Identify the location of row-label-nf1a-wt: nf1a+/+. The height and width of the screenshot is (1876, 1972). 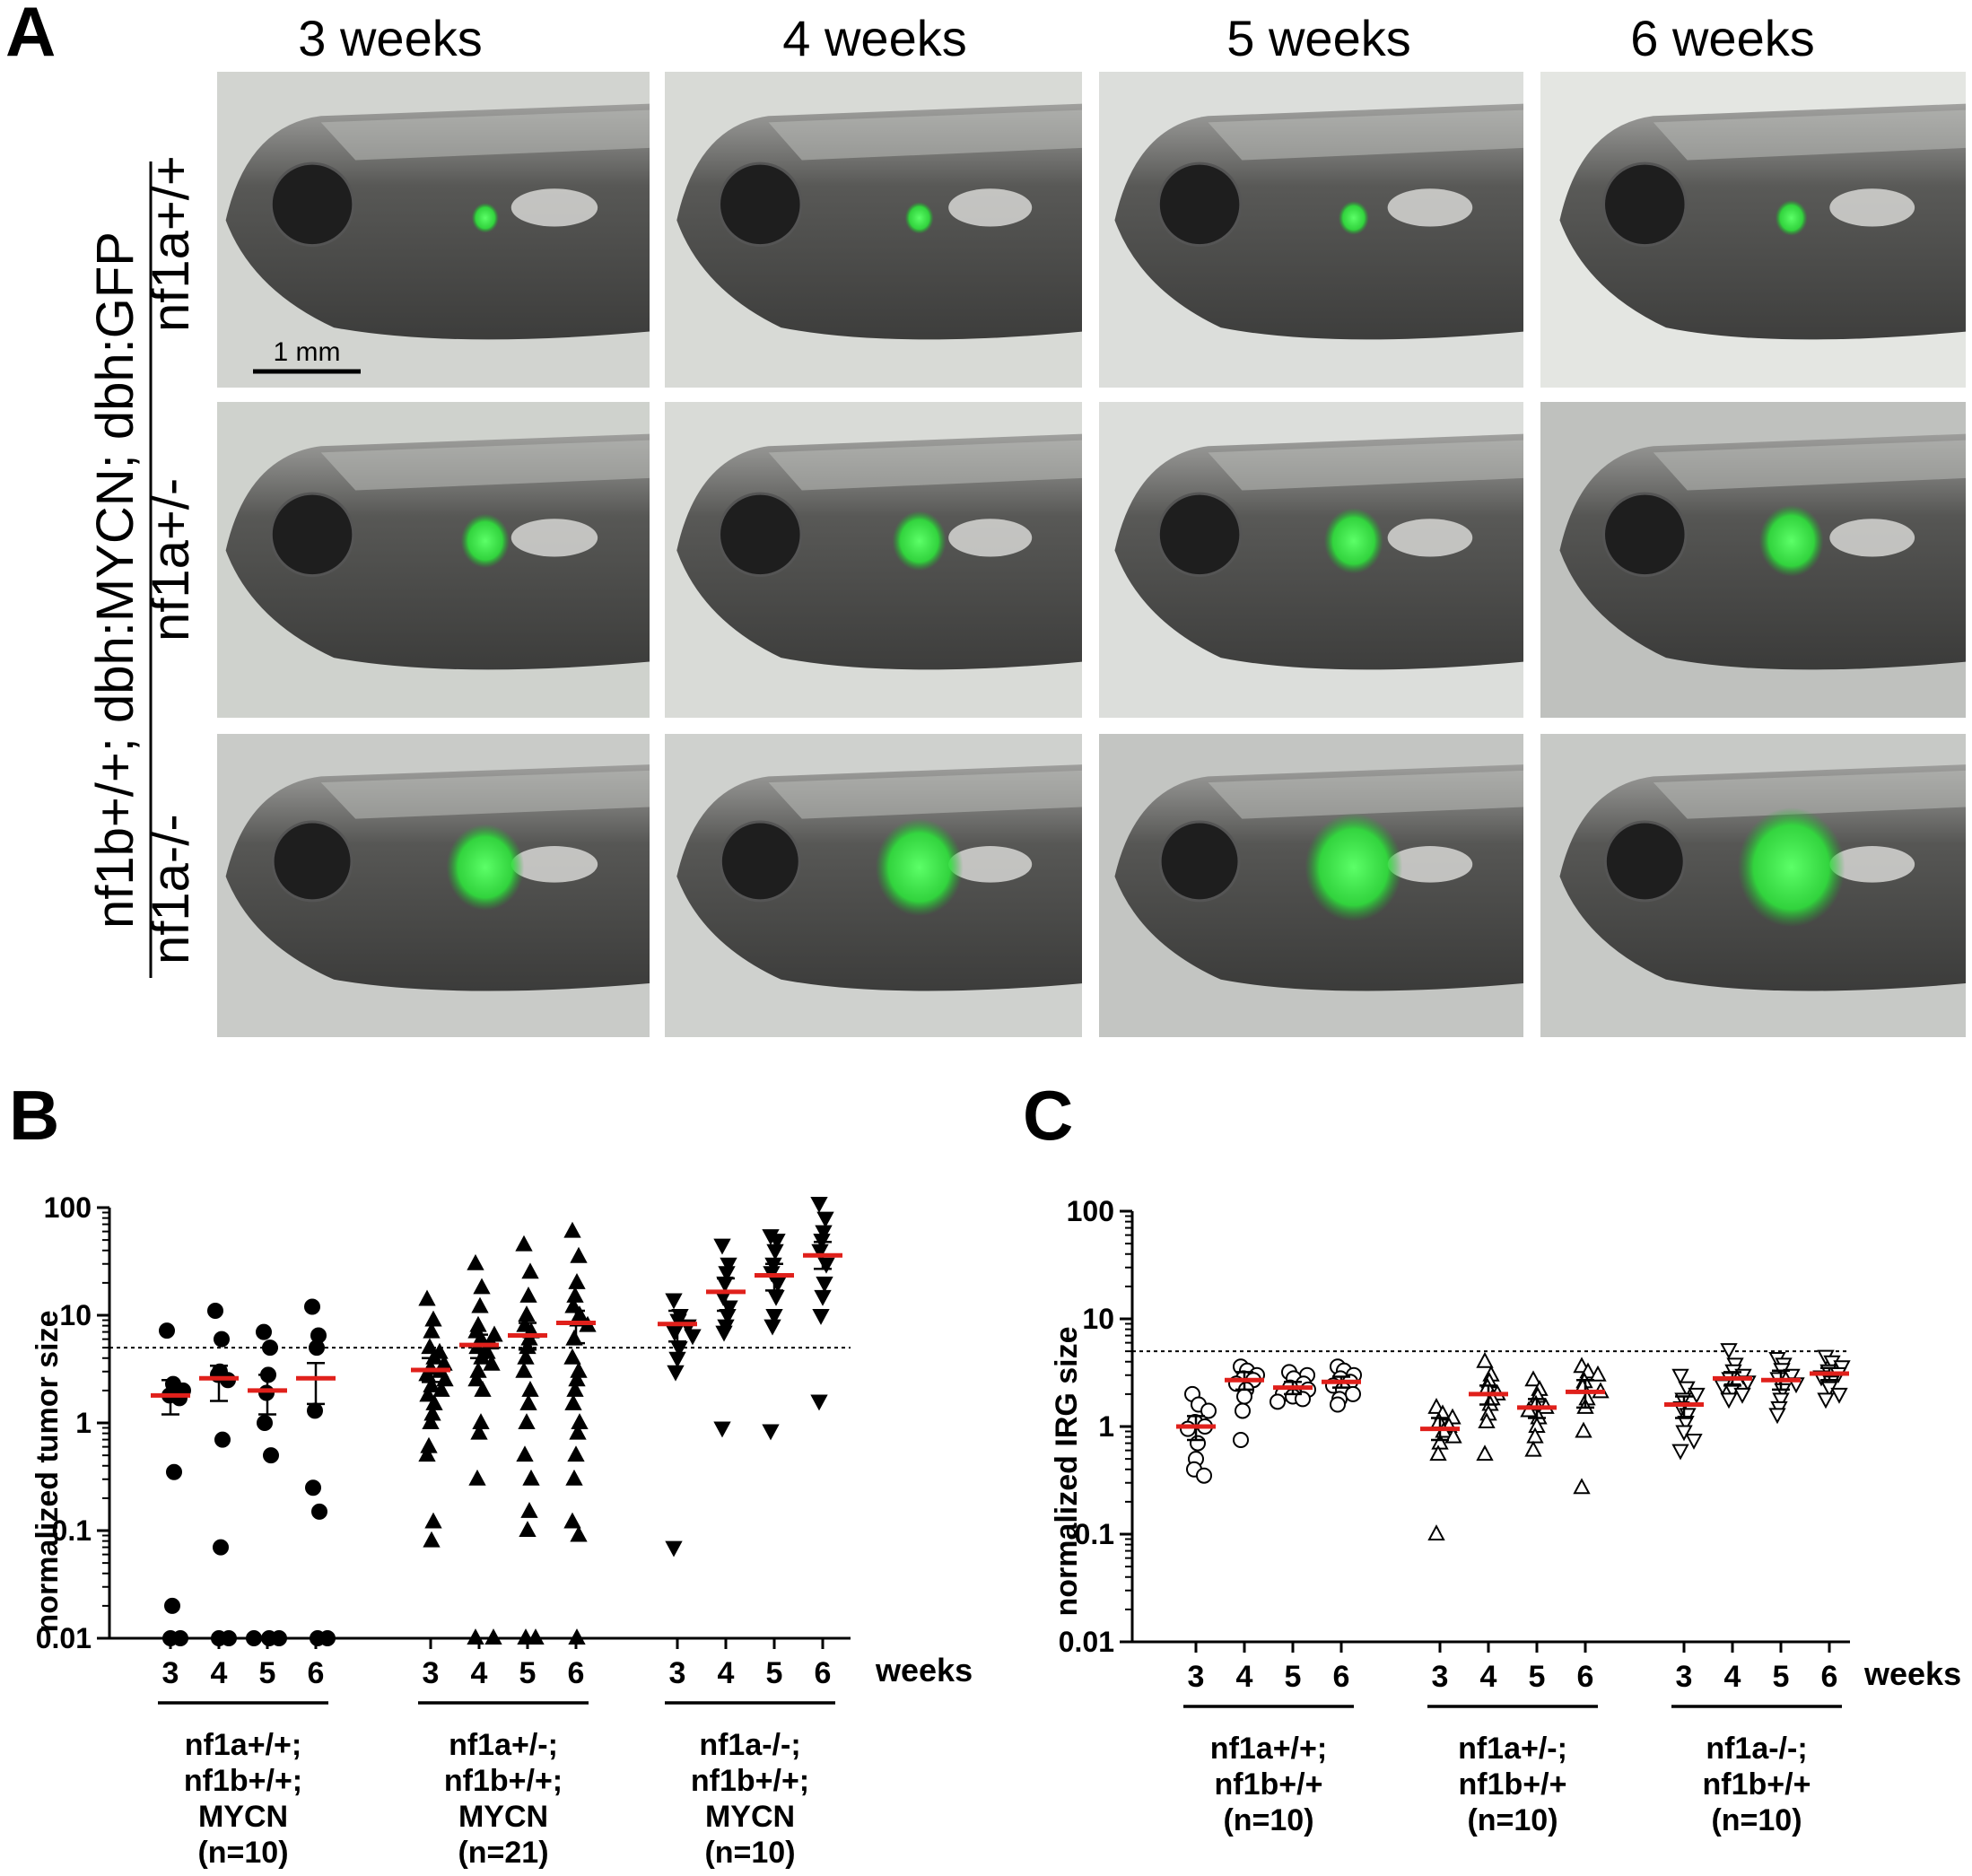
(171, 243).